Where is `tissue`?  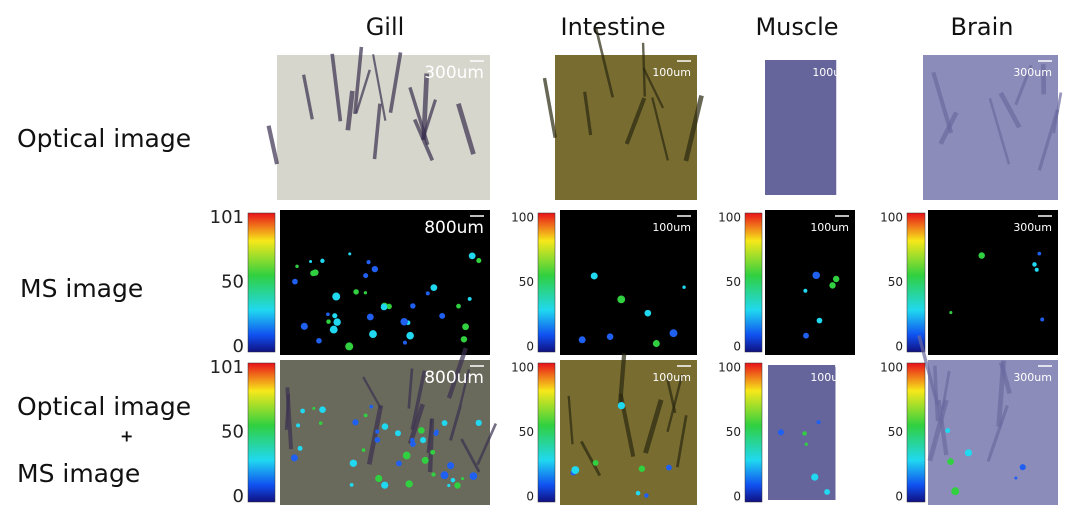
tissue is located at coordinates (801, 127).